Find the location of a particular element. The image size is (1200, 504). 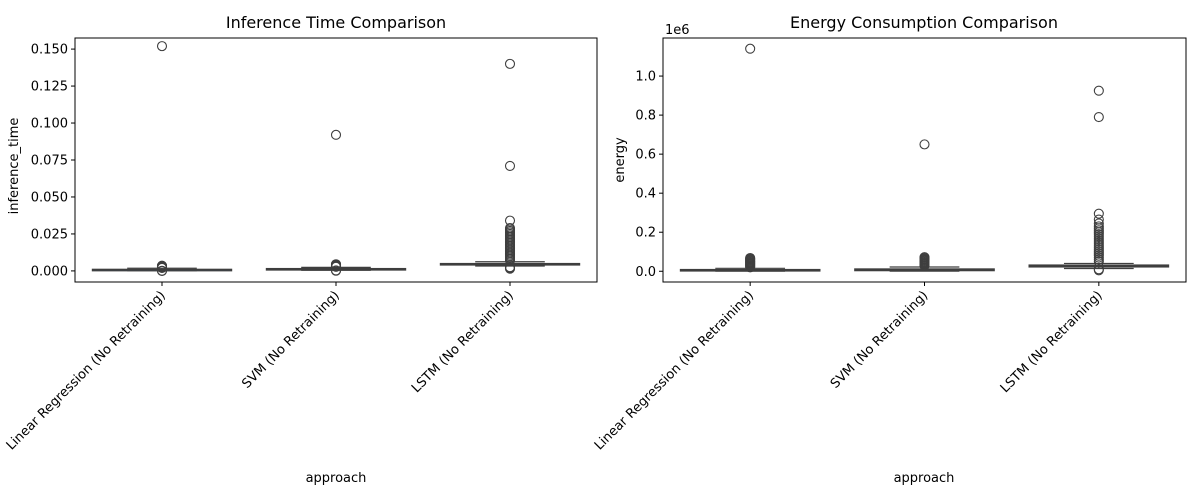

y-axis-label: inference_time is located at coordinates (14, 166).